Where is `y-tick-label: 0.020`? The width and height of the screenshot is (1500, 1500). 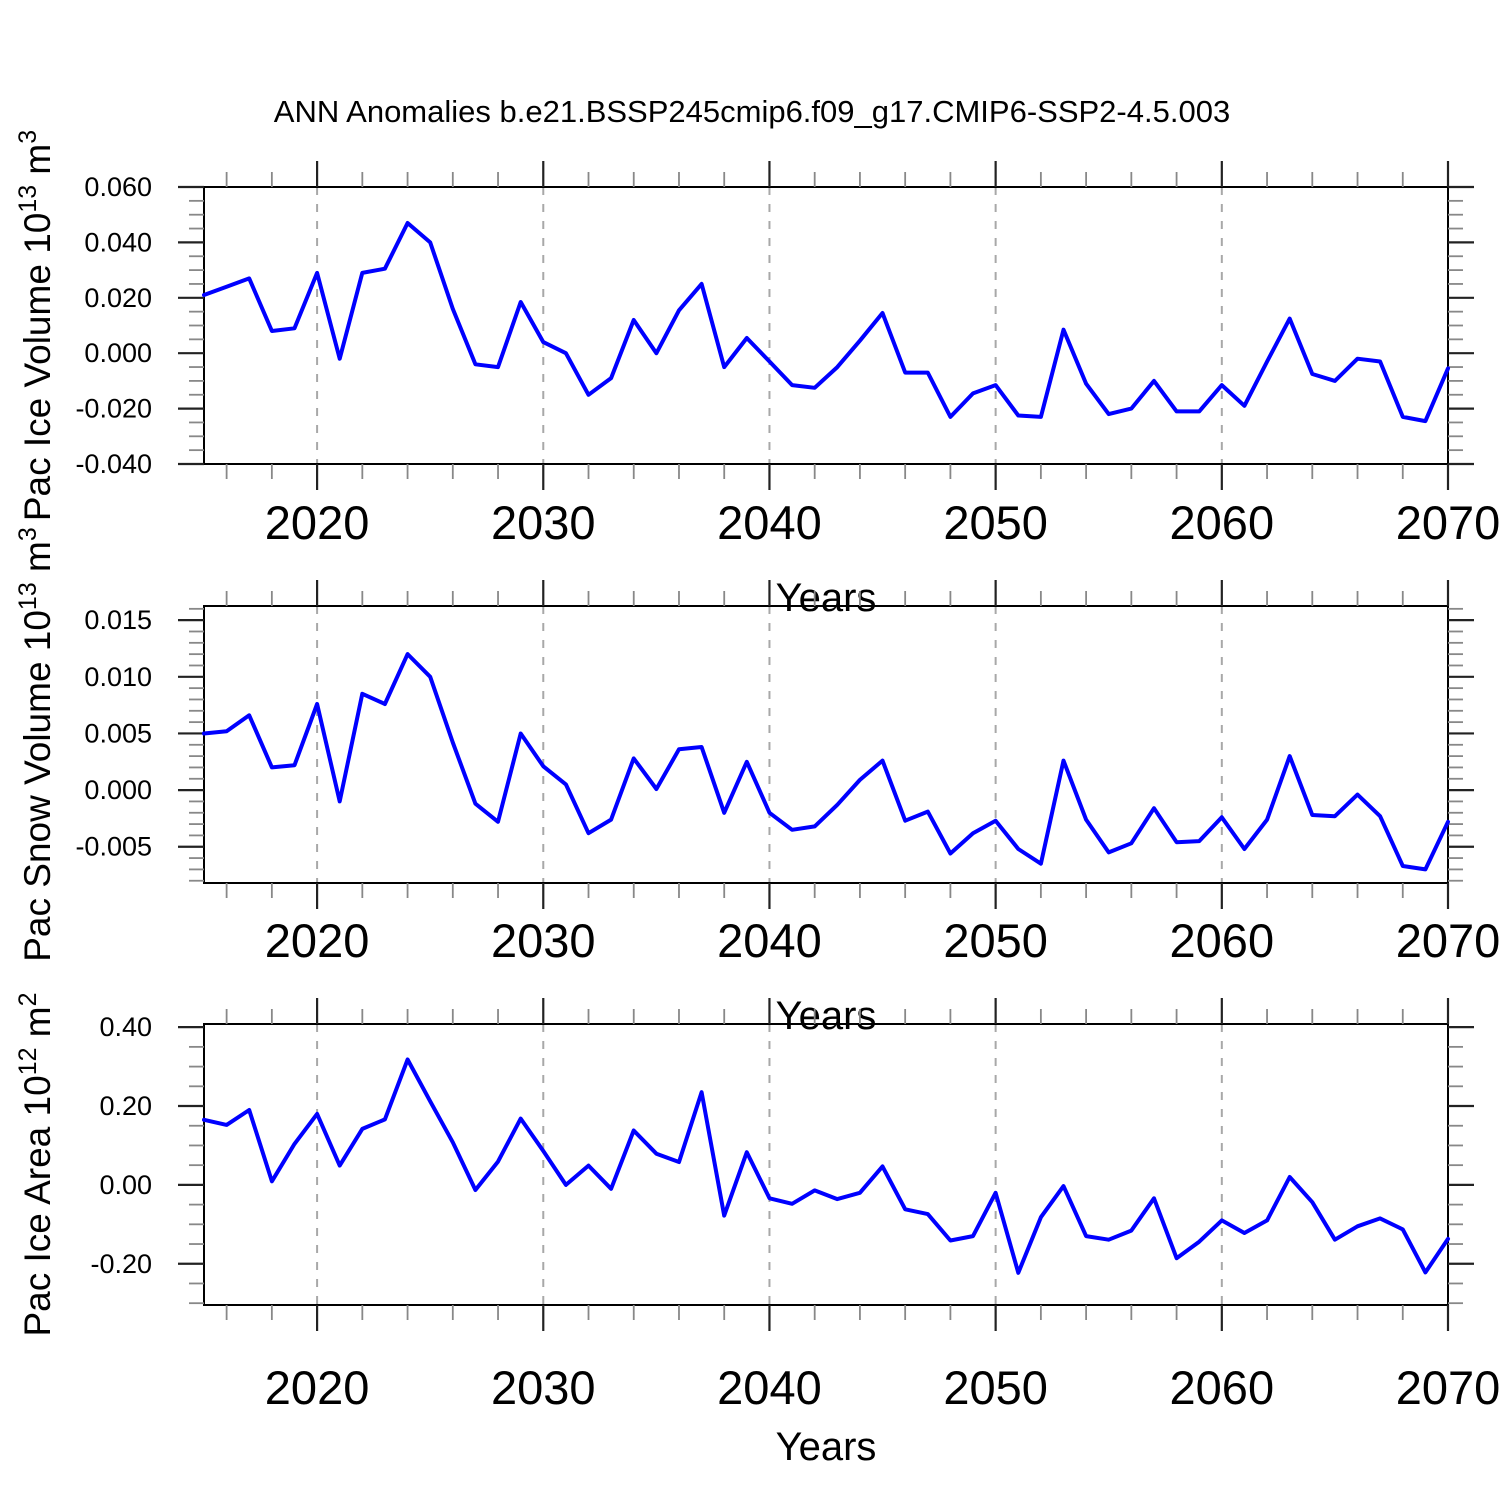
y-tick-label: 0.020 is located at coordinates (118, 298).